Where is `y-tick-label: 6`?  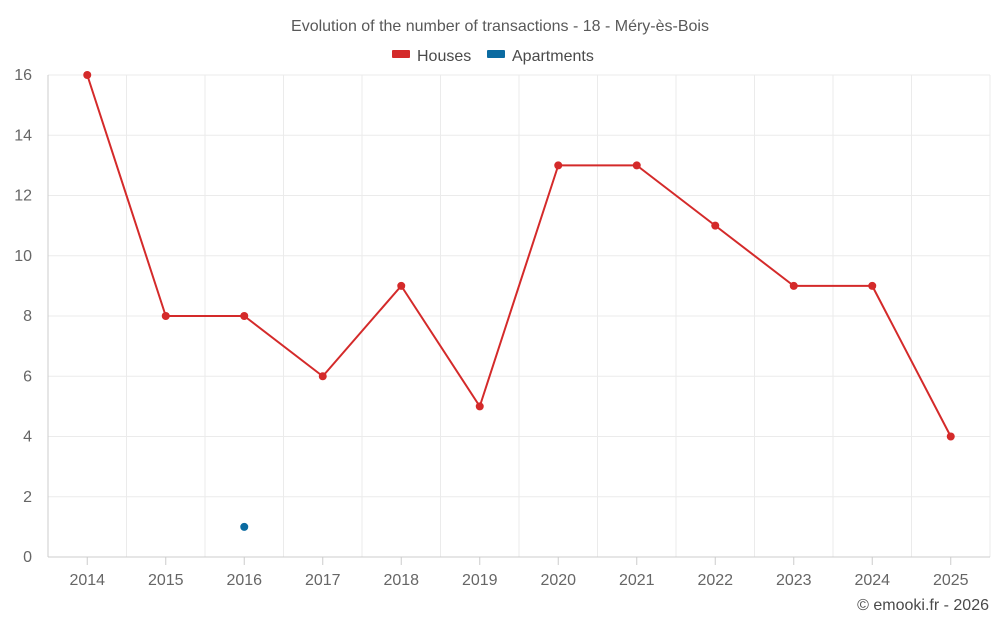
y-tick-label: 6 is located at coordinates (27, 376).